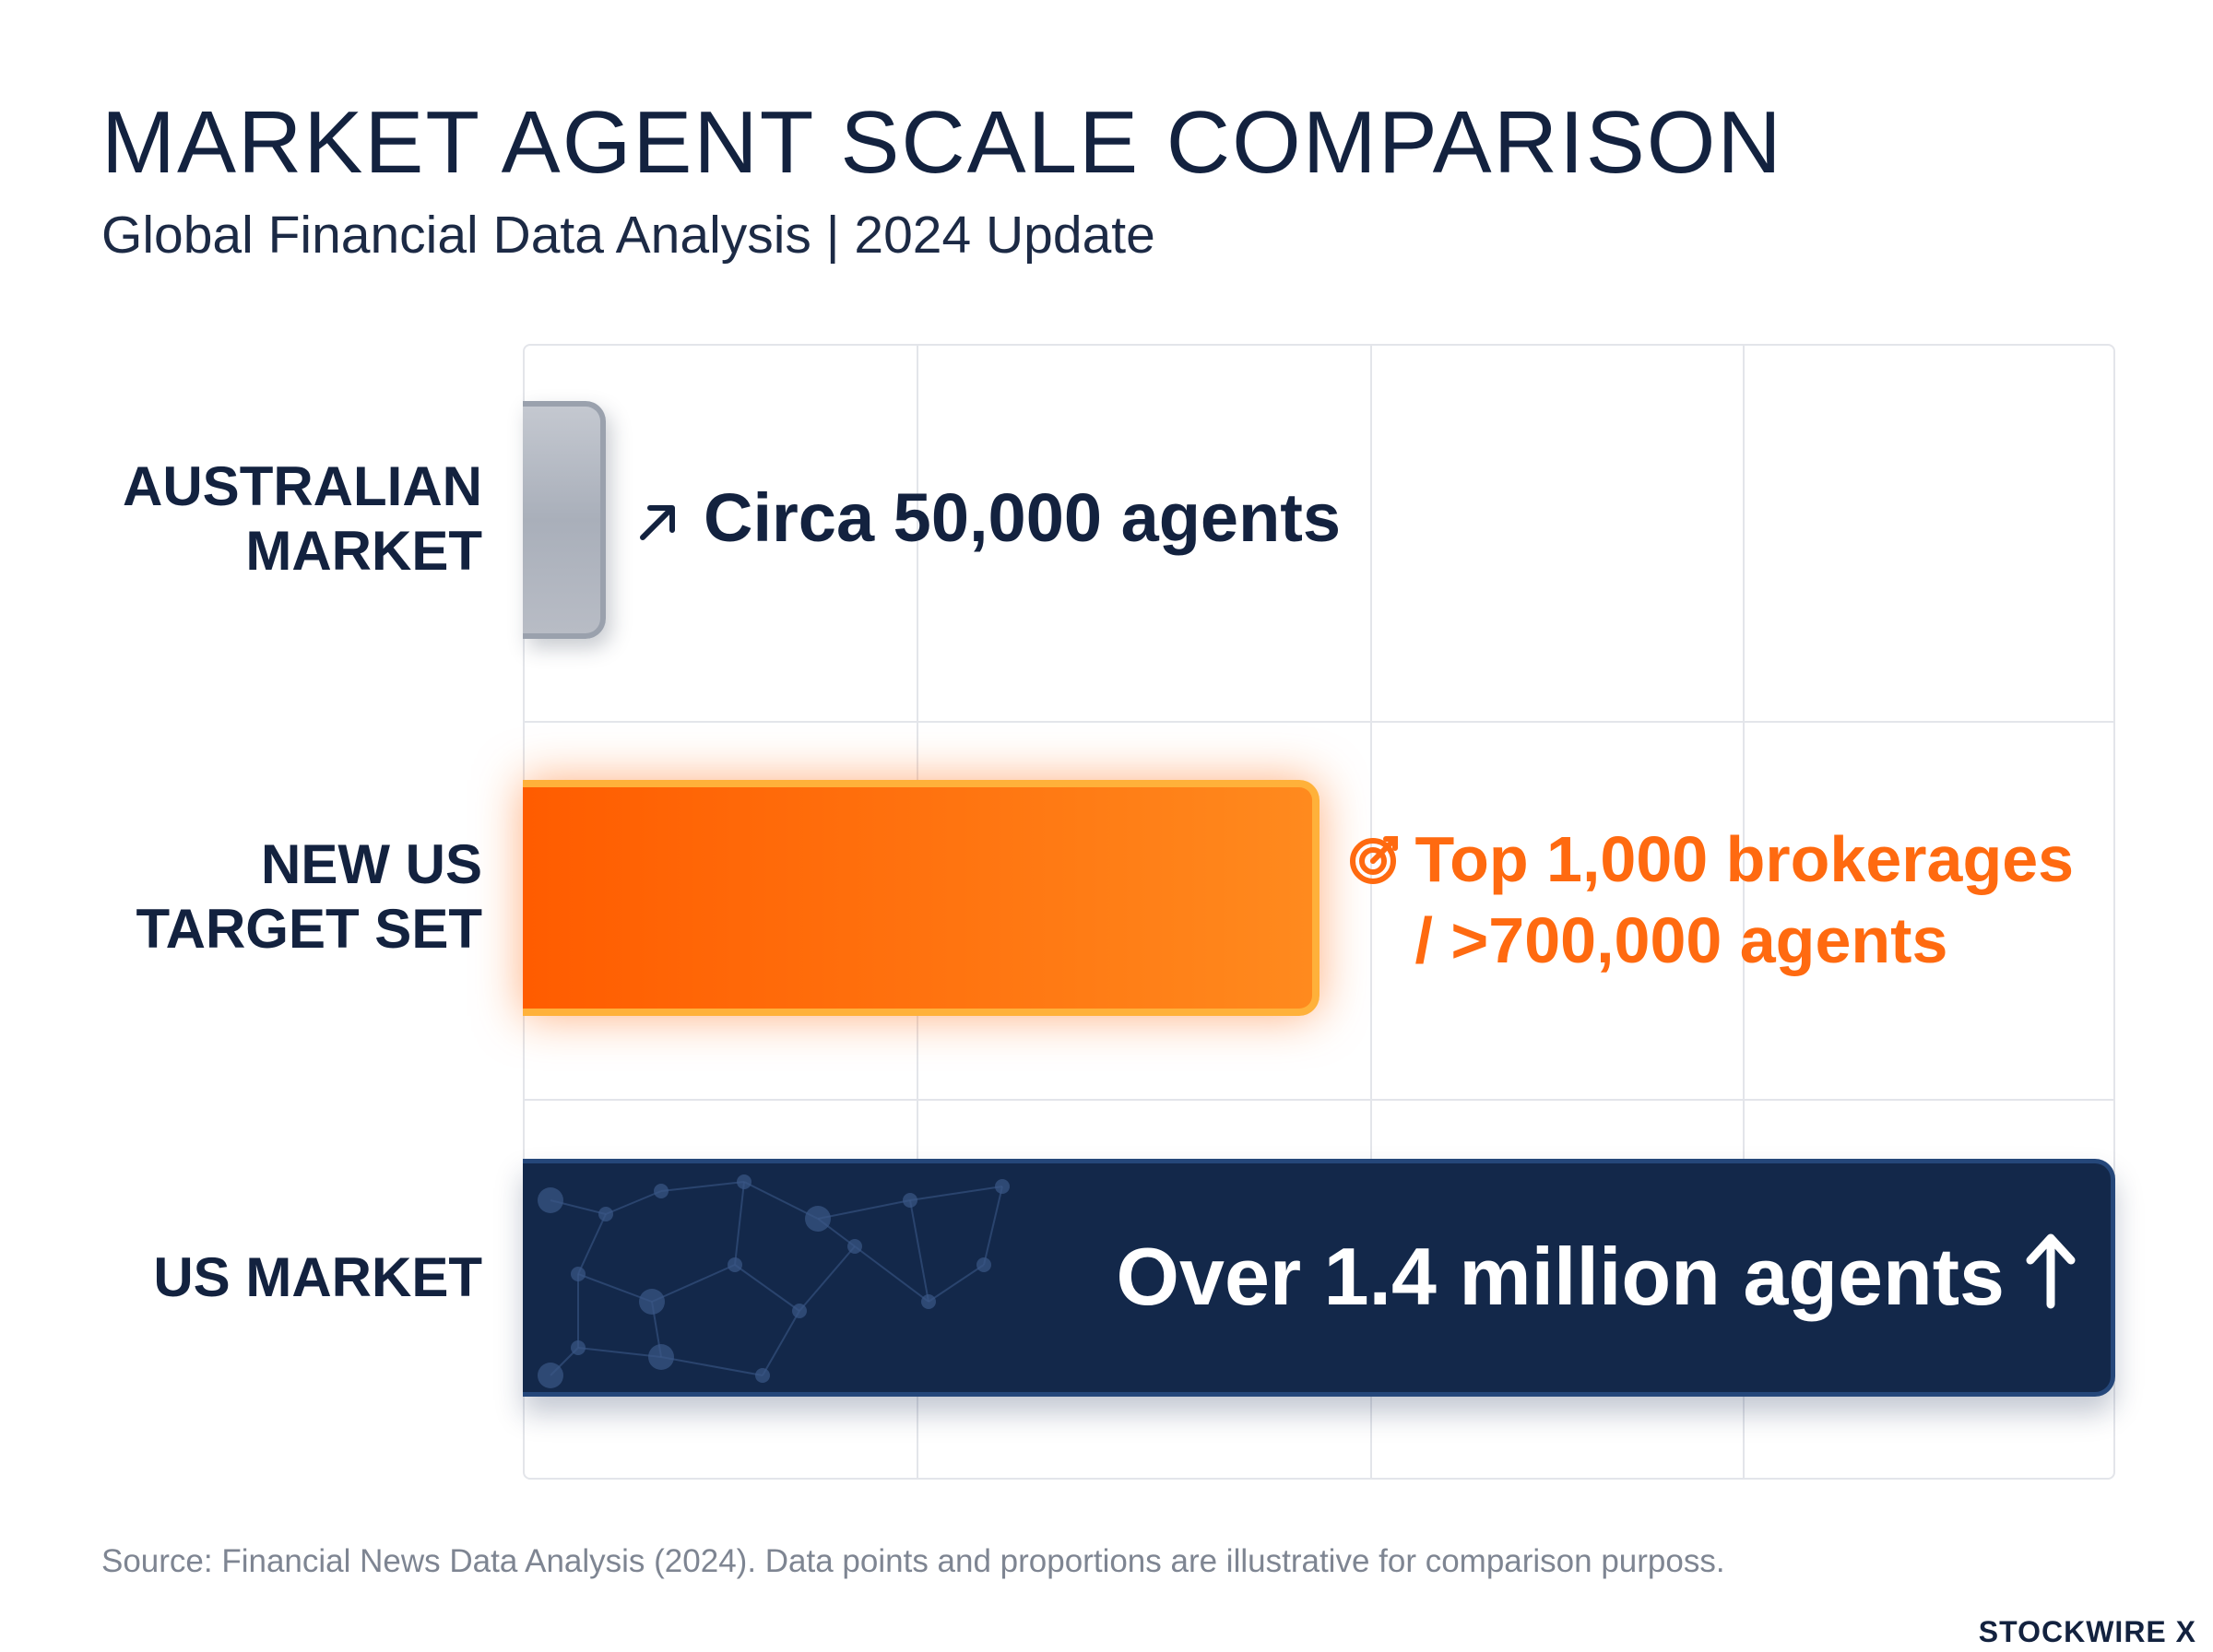 The width and height of the screenshot is (2213, 1652). Describe the element at coordinates (2050, 1280) in the screenshot. I see `arrow-up-icon` at that location.